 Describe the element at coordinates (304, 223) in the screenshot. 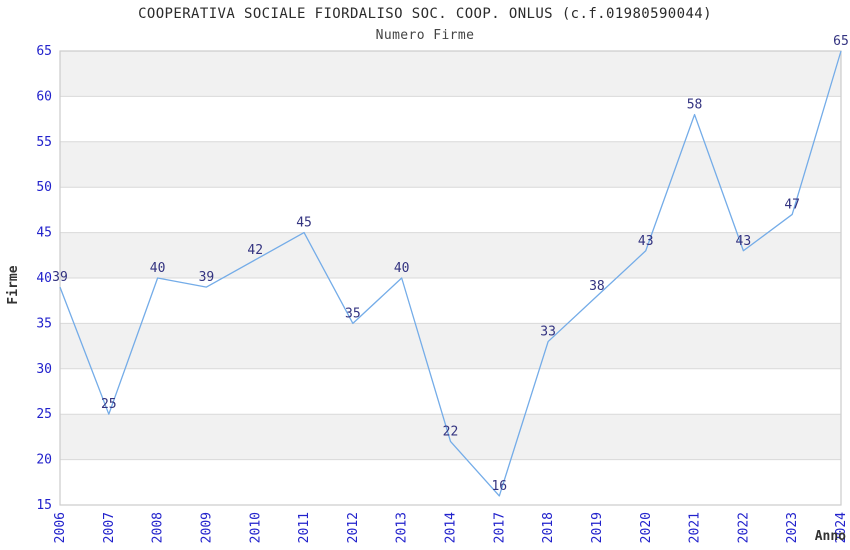

I see `data-point-label: 45` at that location.